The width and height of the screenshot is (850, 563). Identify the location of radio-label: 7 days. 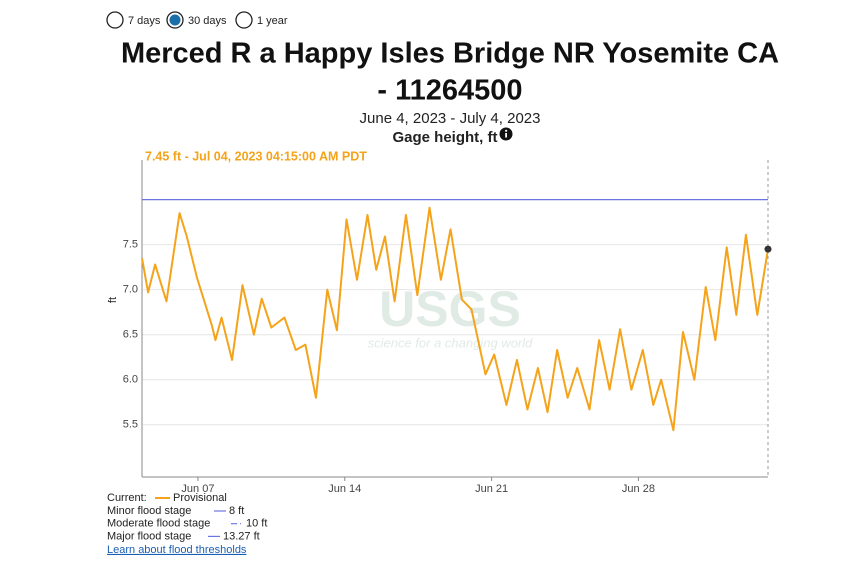
(144, 21).